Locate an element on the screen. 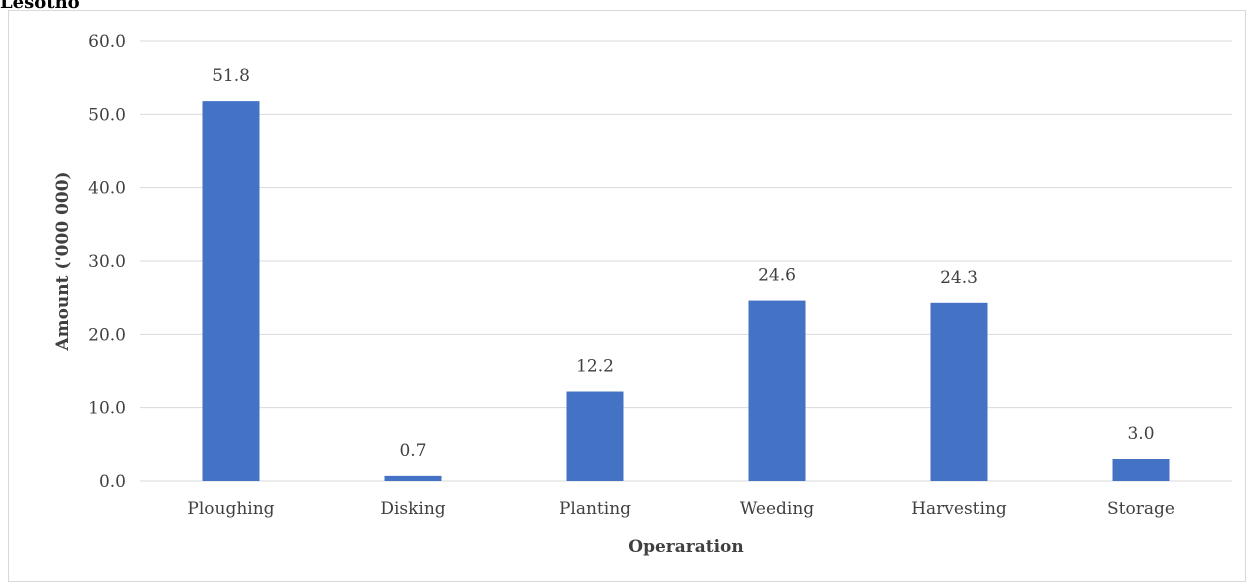 This screenshot has height=583, width=1248. bar-ploughing is located at coordinates (231, 291).